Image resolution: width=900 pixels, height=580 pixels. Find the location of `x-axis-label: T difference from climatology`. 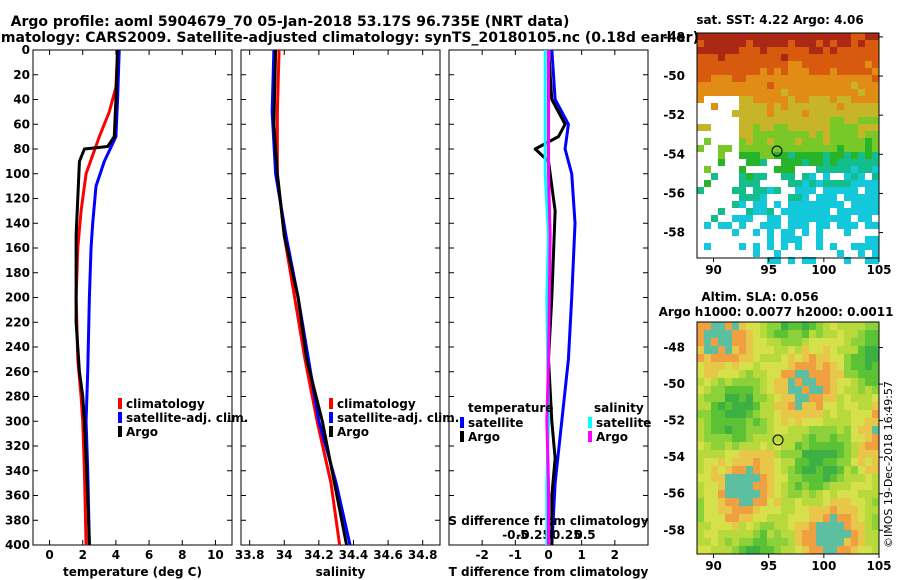

x-axis-label: T difference from climatology is located at coordinates (549, 572).